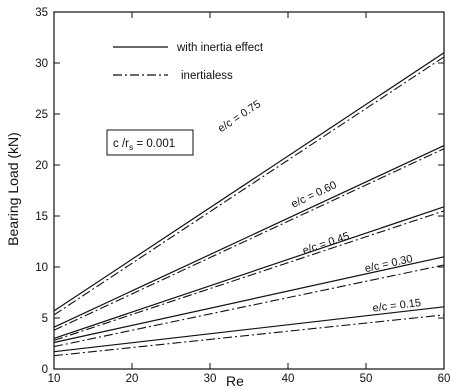 The width and height of the screenshot is (451, 389). I want to click on y-tick-label: 20, so click(41, 166).